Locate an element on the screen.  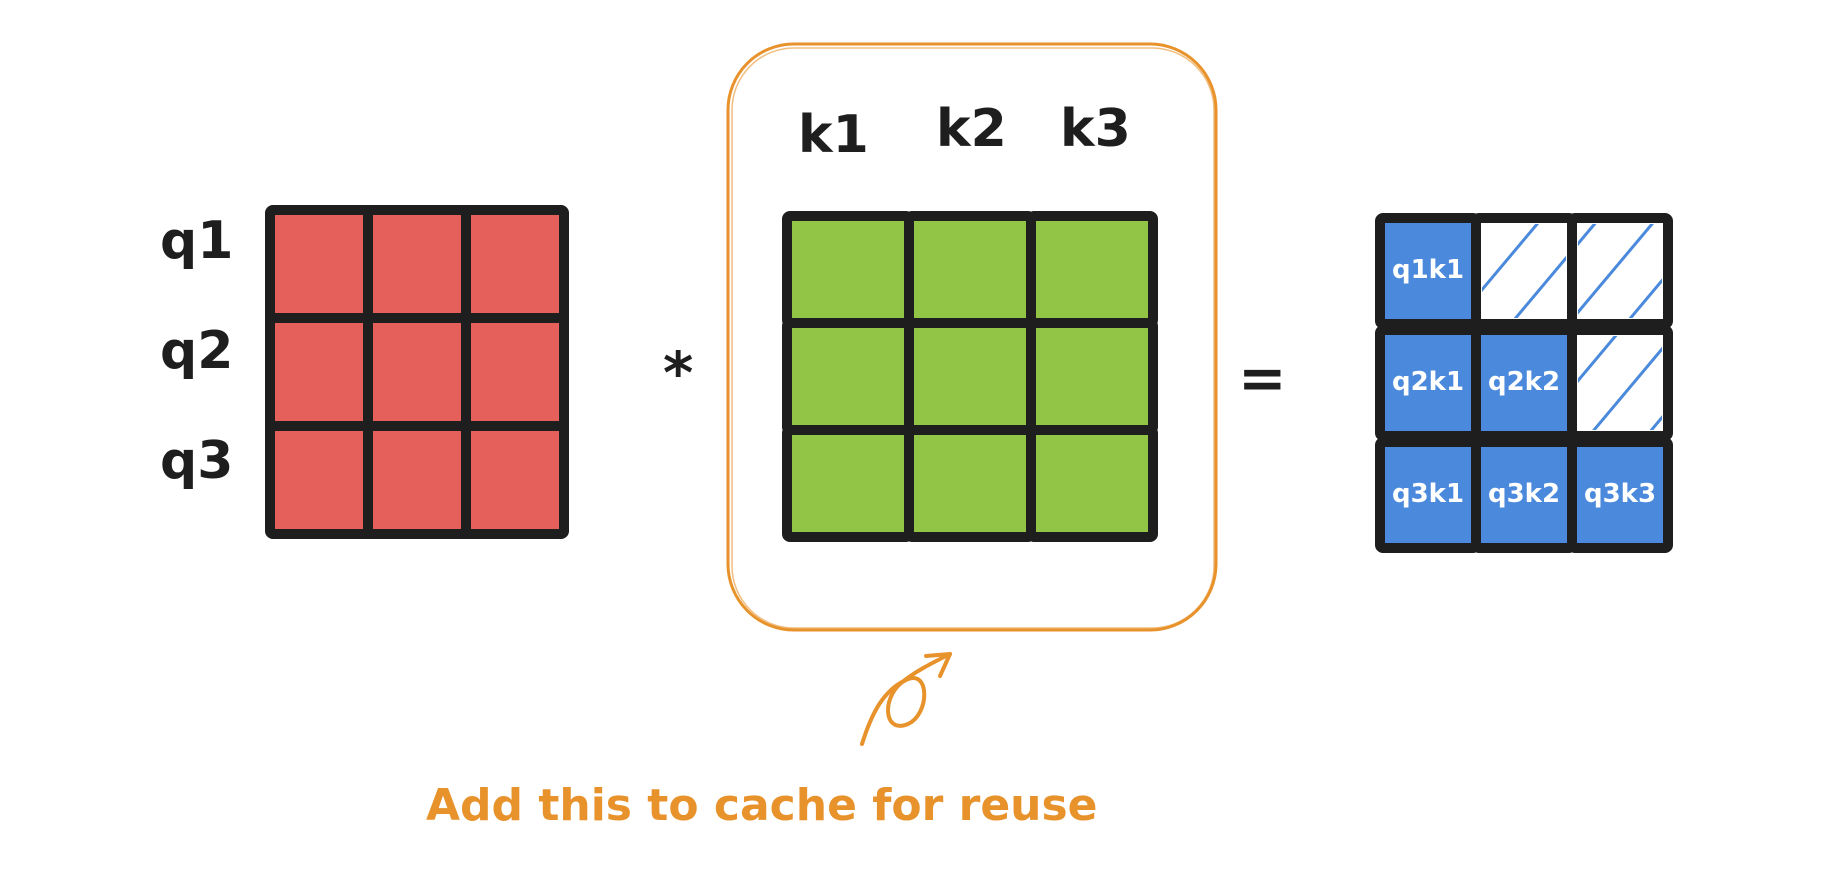
result-cell-label: q2k2 is located at coordinates (1524, 382).